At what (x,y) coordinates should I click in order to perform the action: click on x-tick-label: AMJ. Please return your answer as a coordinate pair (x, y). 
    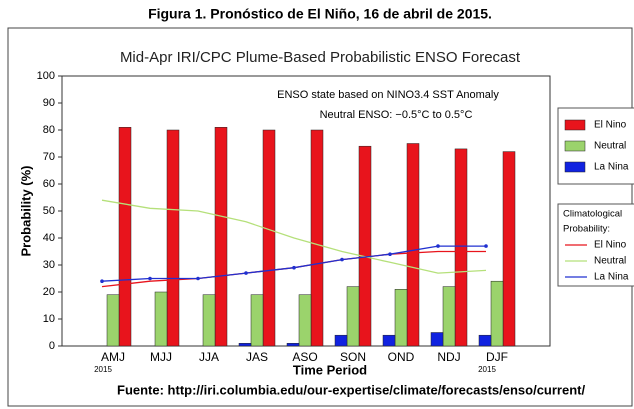
    Looking at the image, I should click on (113, 357).